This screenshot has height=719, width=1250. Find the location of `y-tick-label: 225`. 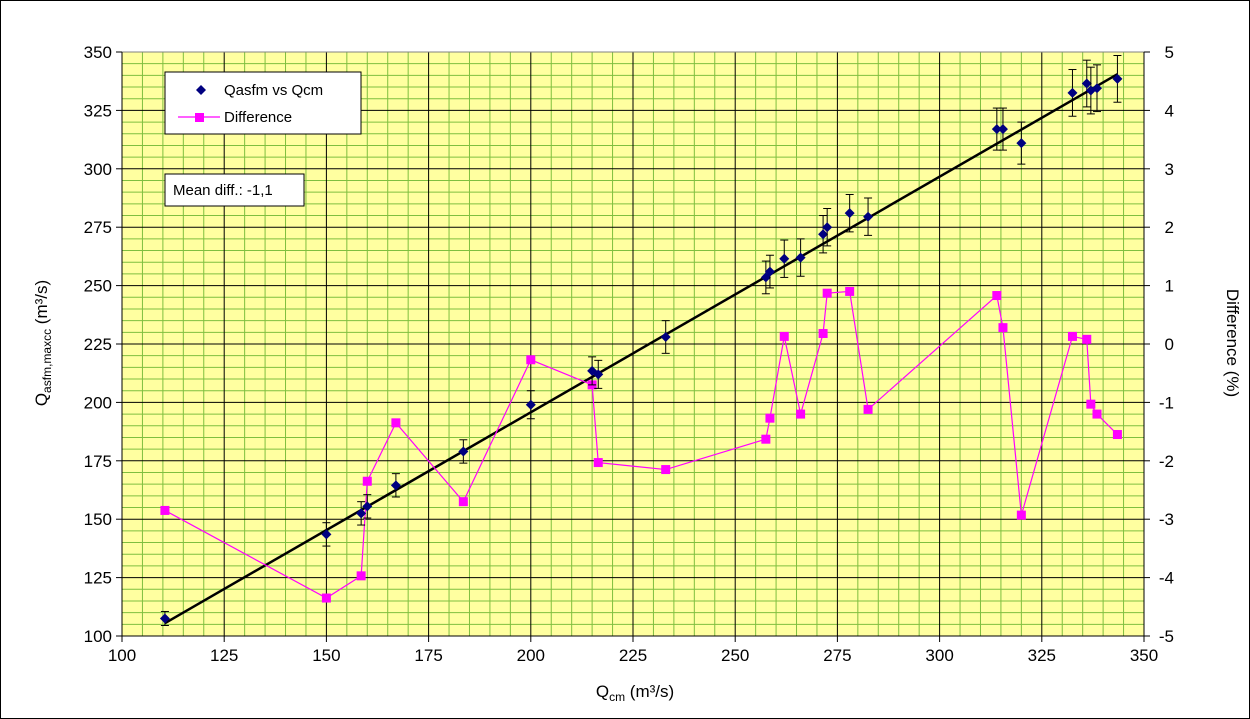

y-tick-label: 225 is located at coordinates (98, 344).